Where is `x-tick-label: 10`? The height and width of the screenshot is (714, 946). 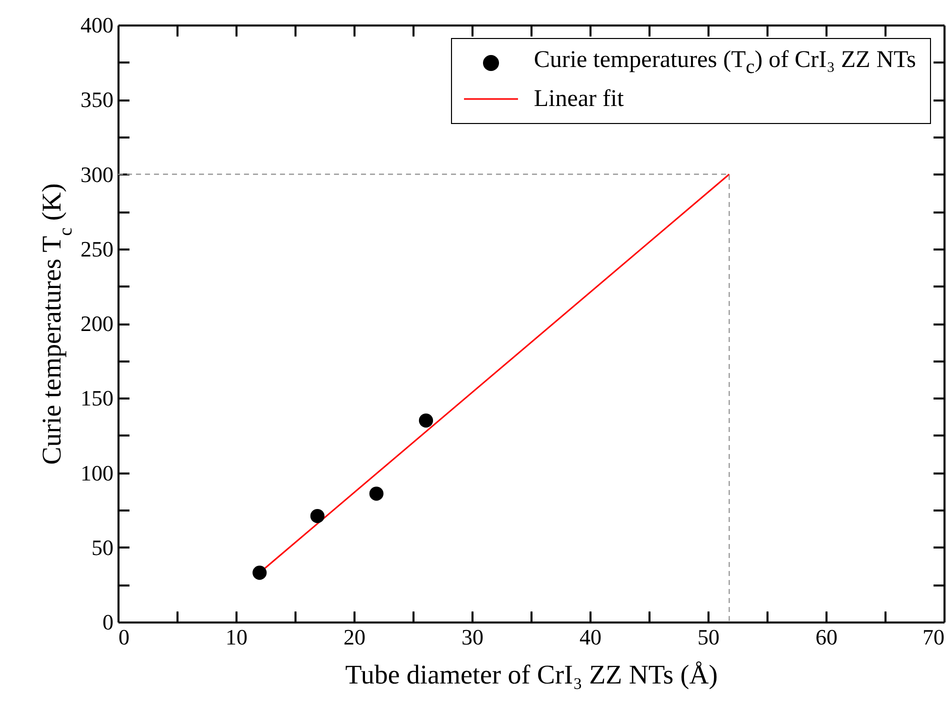 x-tick-label: 10 is located at coordinates (237, 637).